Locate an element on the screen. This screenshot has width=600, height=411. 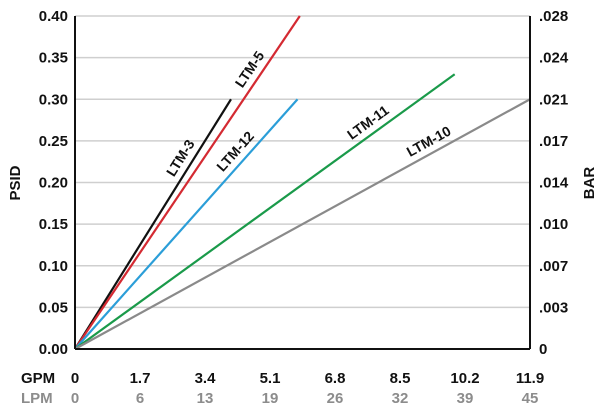
x-tick-label: 6.8 is located at coordinates (335, 378).